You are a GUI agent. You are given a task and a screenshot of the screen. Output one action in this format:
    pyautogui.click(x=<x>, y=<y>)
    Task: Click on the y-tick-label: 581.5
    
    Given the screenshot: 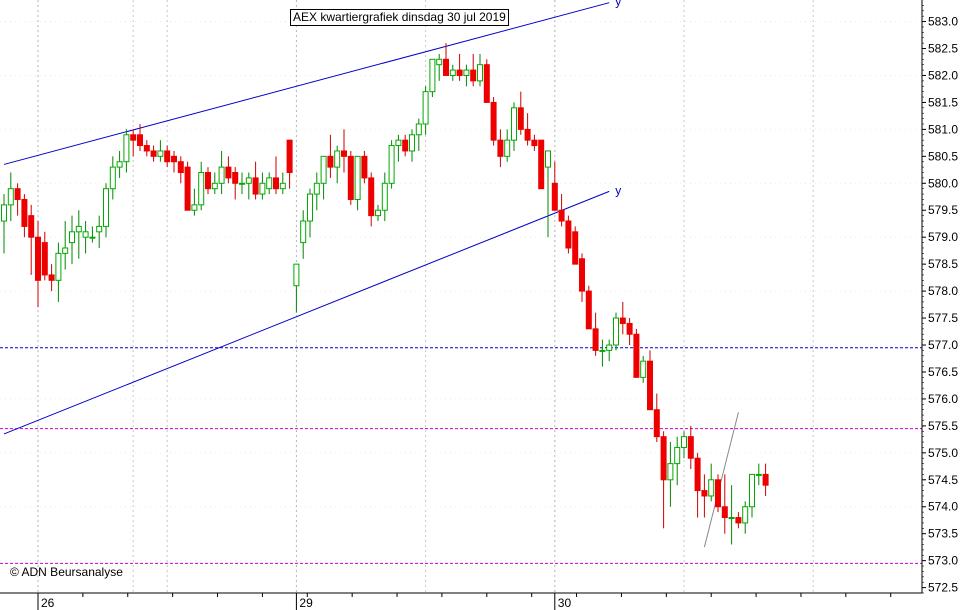 What is the action you would take?
    pyautogui.click(x=943, y=102)
    